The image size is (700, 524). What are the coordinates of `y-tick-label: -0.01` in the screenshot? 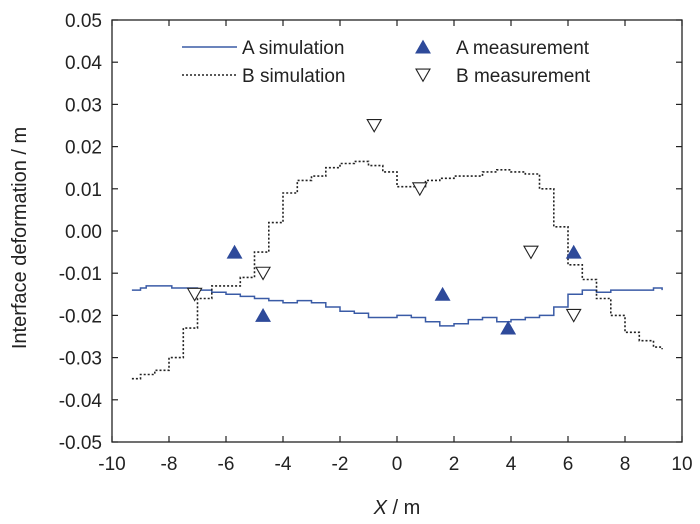 It's located at (80, 274).